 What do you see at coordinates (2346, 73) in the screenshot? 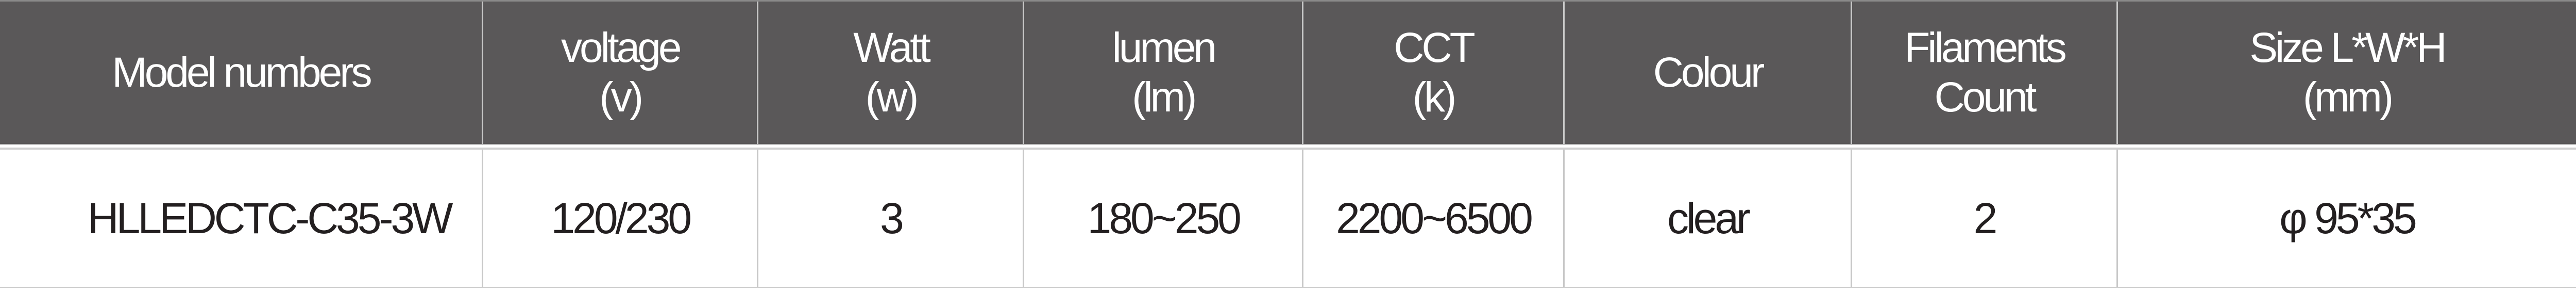
I see `header-size: Size L*W*H (mm)` at bounding box center [2346, 73].